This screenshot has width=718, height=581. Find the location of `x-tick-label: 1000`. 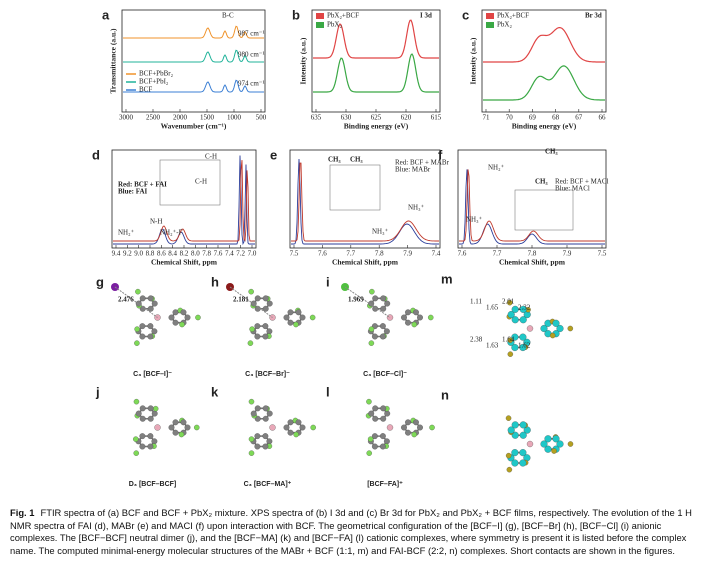

x-tick-label: 1000 is located at coordinates (234, 118).